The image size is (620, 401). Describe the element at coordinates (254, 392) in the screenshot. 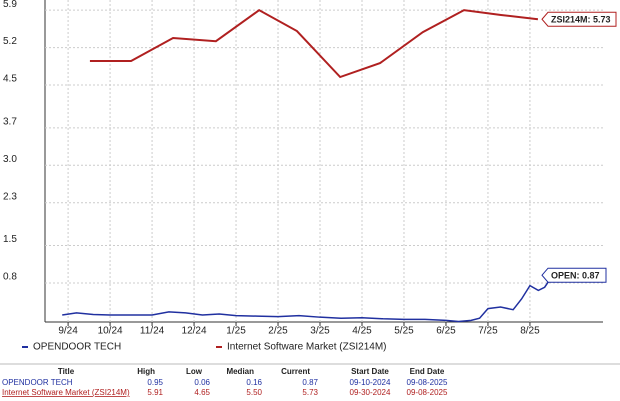

I see `table-cell: 5.50` at that location.